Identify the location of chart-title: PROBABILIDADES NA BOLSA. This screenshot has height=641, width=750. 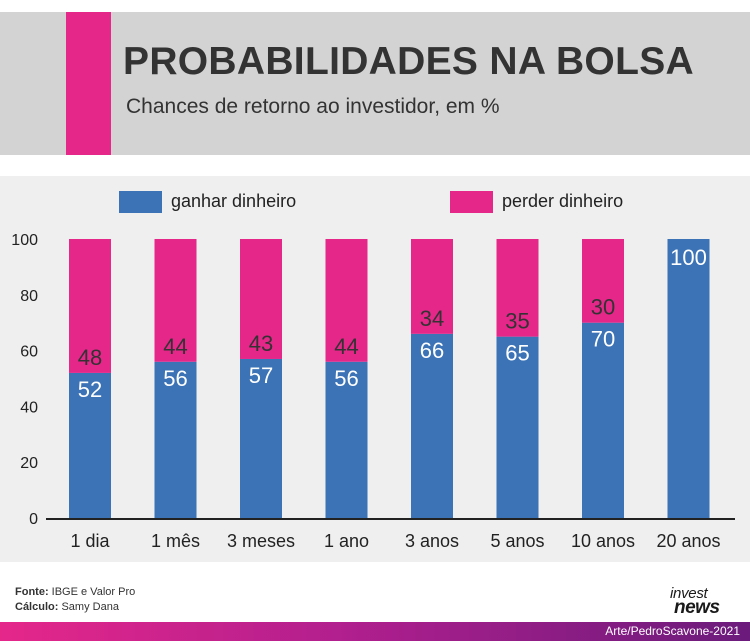
(408, 61).